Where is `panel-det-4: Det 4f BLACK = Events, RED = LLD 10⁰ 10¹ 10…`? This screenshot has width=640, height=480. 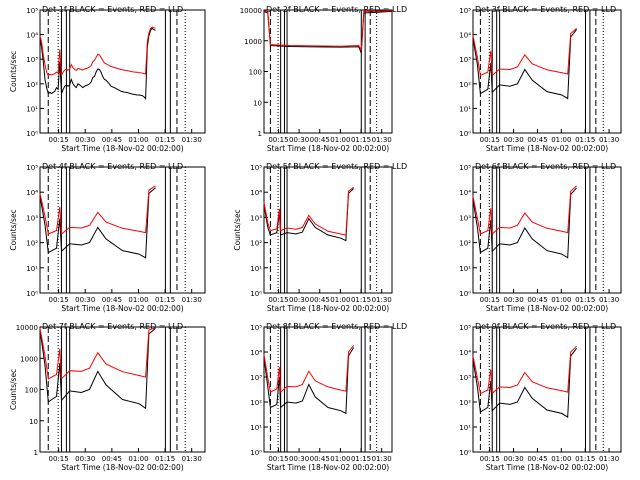
panel-det-4: Det 4f BLACK = Events, RED = LLD 10⁰ 10¹ 10… is located at coordinates (107, 237).